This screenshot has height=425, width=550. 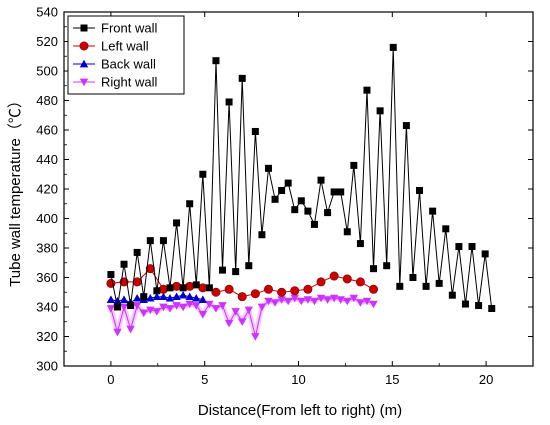 What do you see at coordinates (129, 28) in the screenshot?
I see `legend-label: Front wall` at bounding box center [129, 28].